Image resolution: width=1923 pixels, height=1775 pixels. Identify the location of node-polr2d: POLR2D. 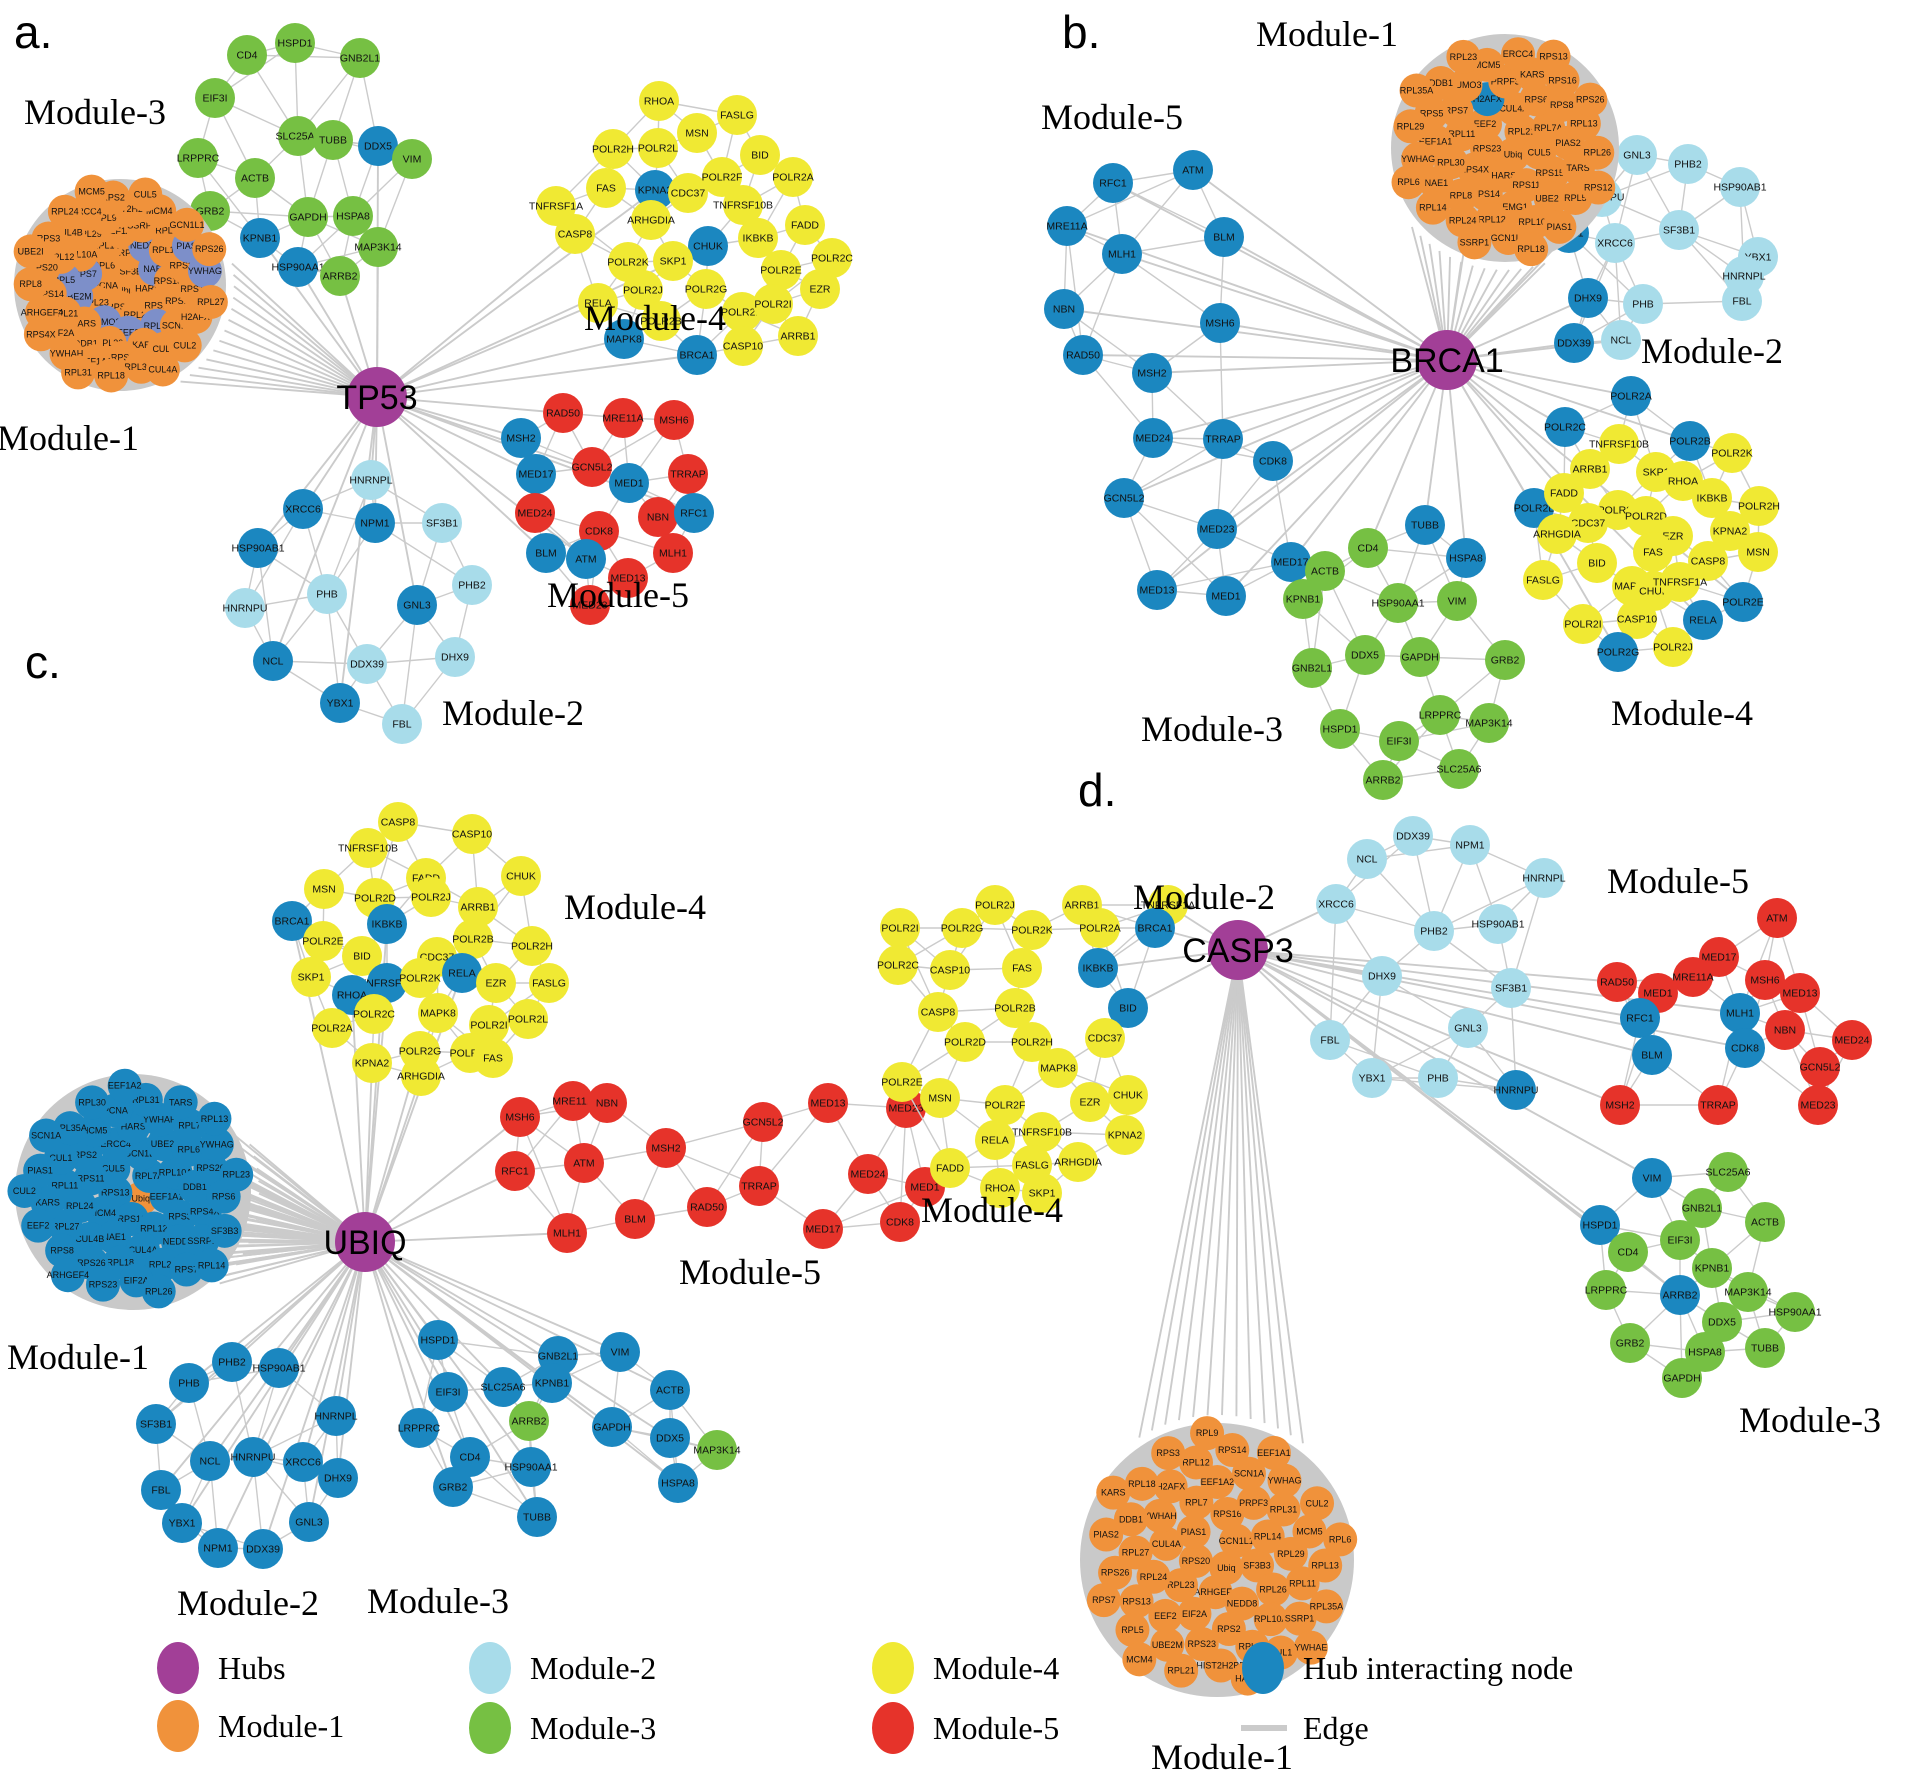
(742, 312).